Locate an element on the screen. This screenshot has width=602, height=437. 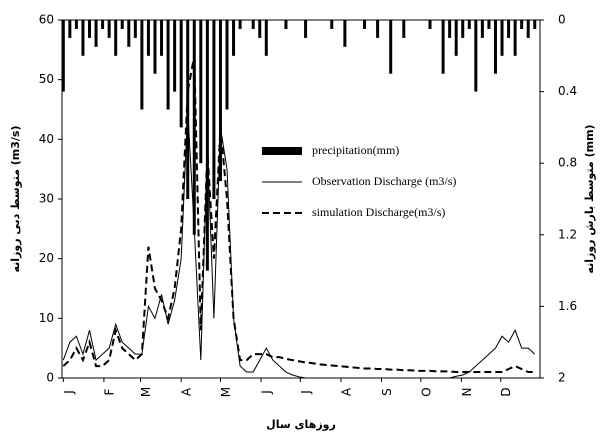
y-axis-label: متوسط دبی روزانه (m3/s) is located at coordinates (15, 198).